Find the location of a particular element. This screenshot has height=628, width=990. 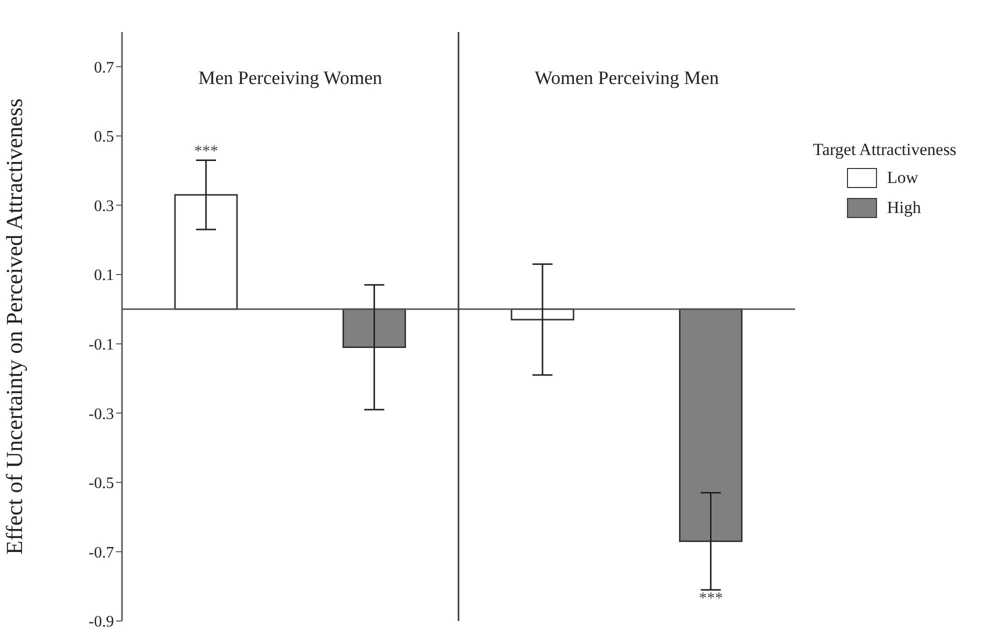

y-tick-label: 0.3 is located at coordinates (104, 206).